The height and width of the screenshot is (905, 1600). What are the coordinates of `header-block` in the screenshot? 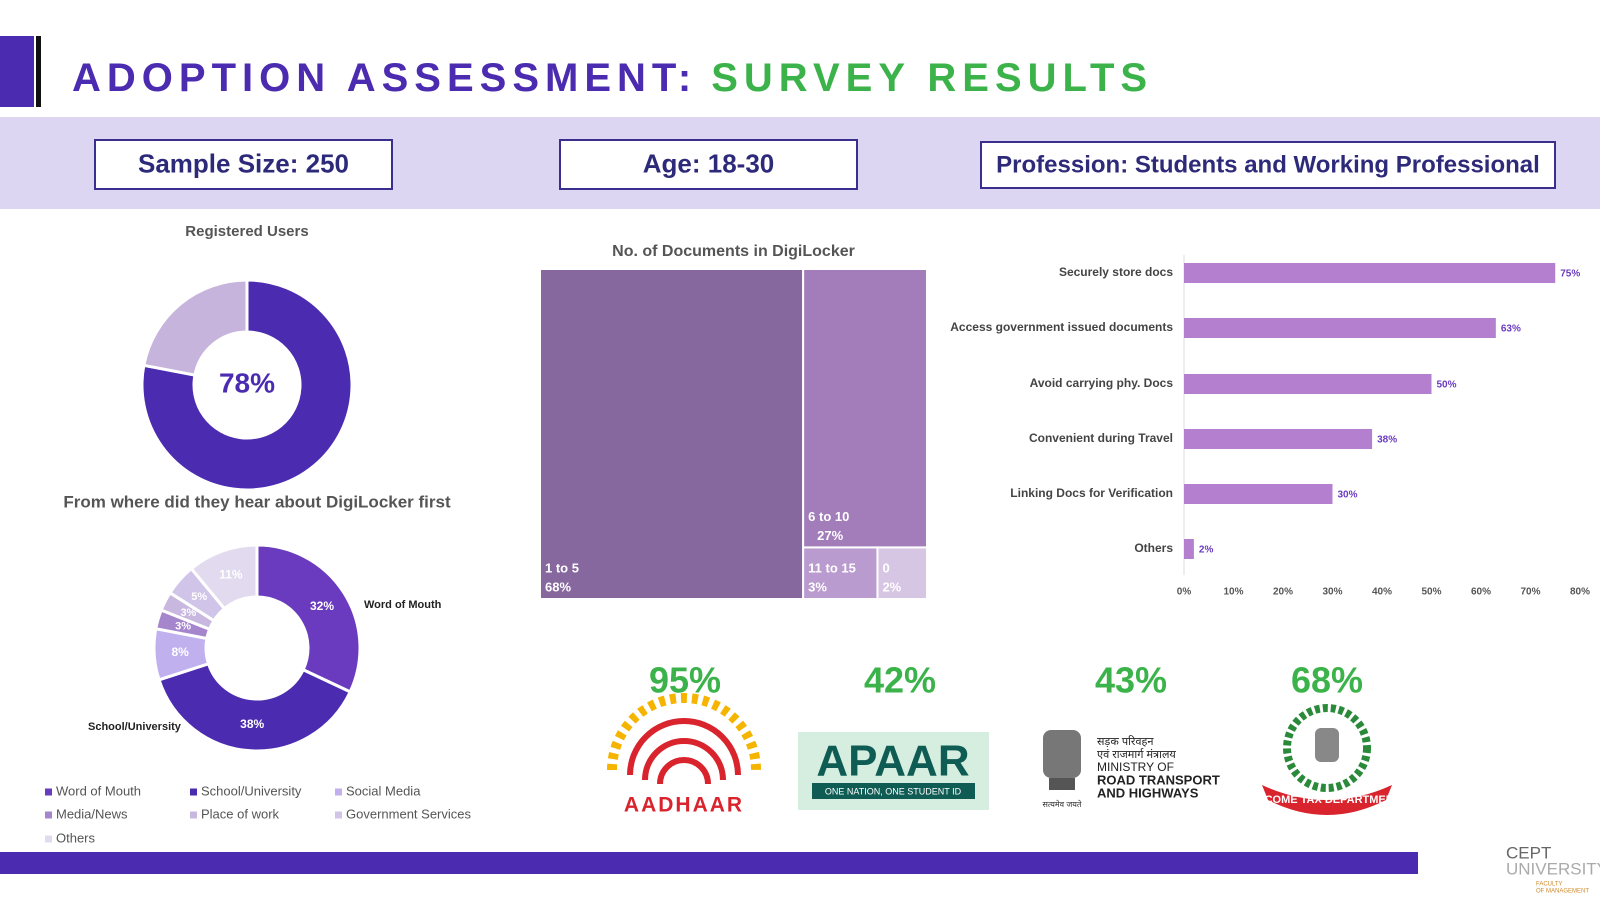 It's located at (17, 71).